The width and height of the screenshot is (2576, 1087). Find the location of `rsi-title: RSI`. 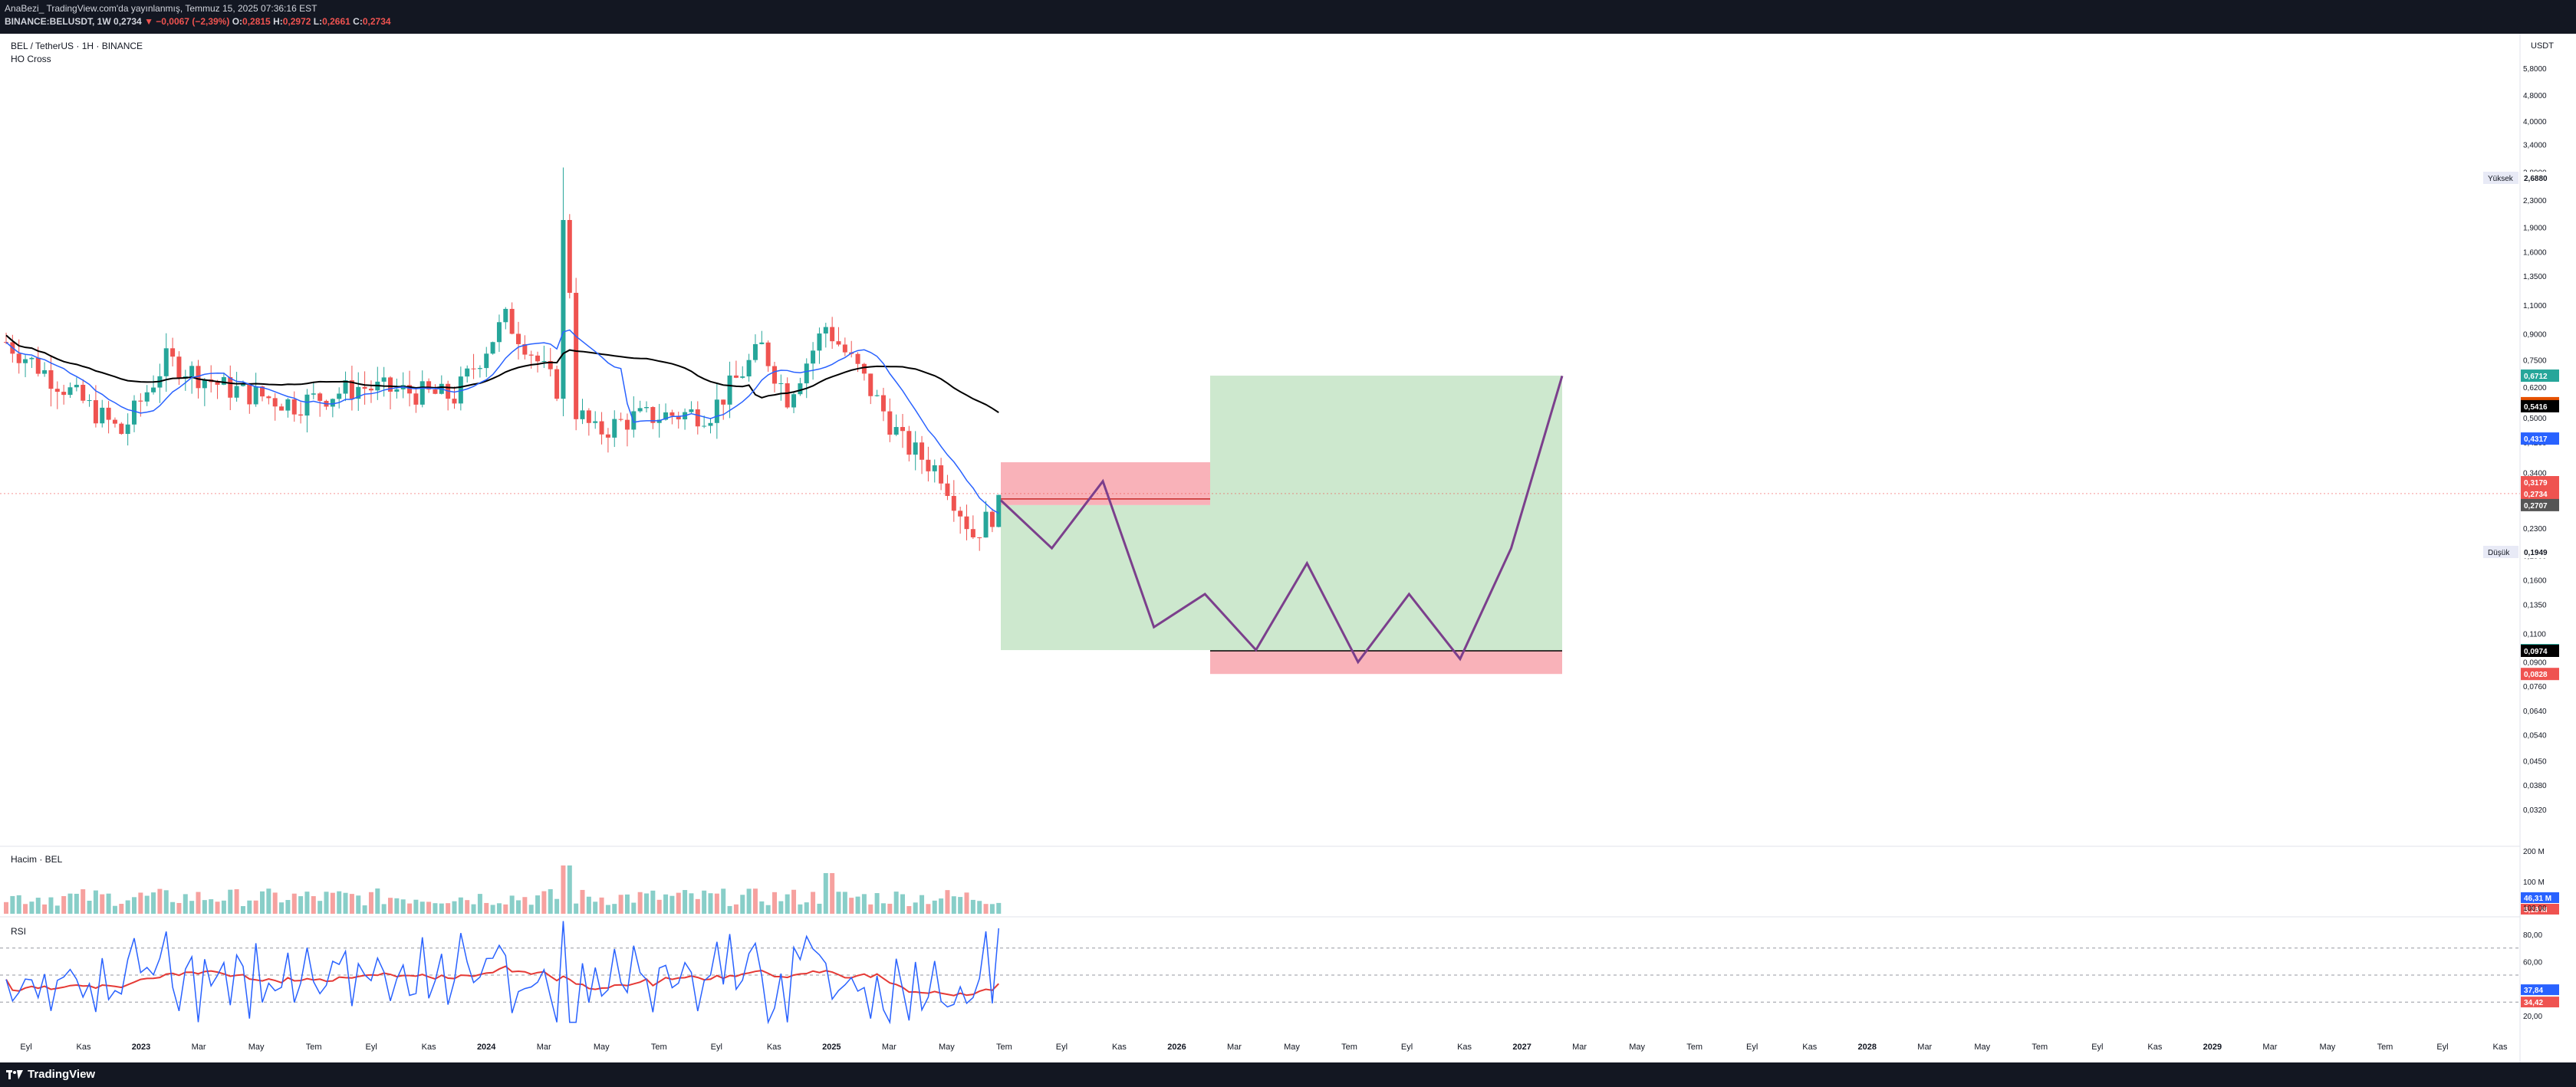

rsi-title: RSI is located at coordinates (18, 931).